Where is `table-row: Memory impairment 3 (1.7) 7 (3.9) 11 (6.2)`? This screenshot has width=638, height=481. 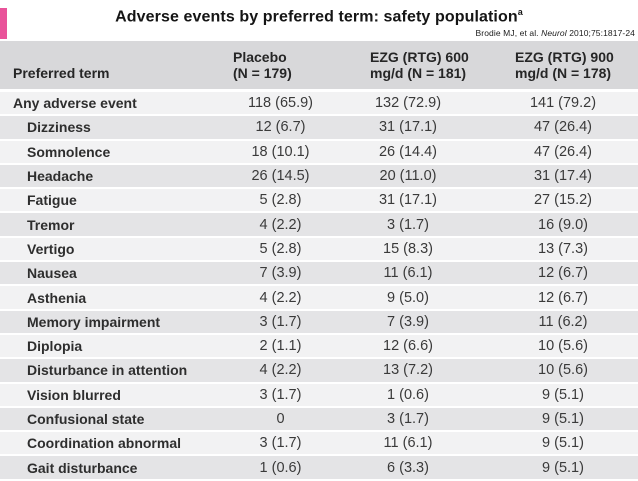
table-row: Memory impairment 3 (1.7) 7 (3.9) 11 (6.2) is located at coordinates (319, 322).